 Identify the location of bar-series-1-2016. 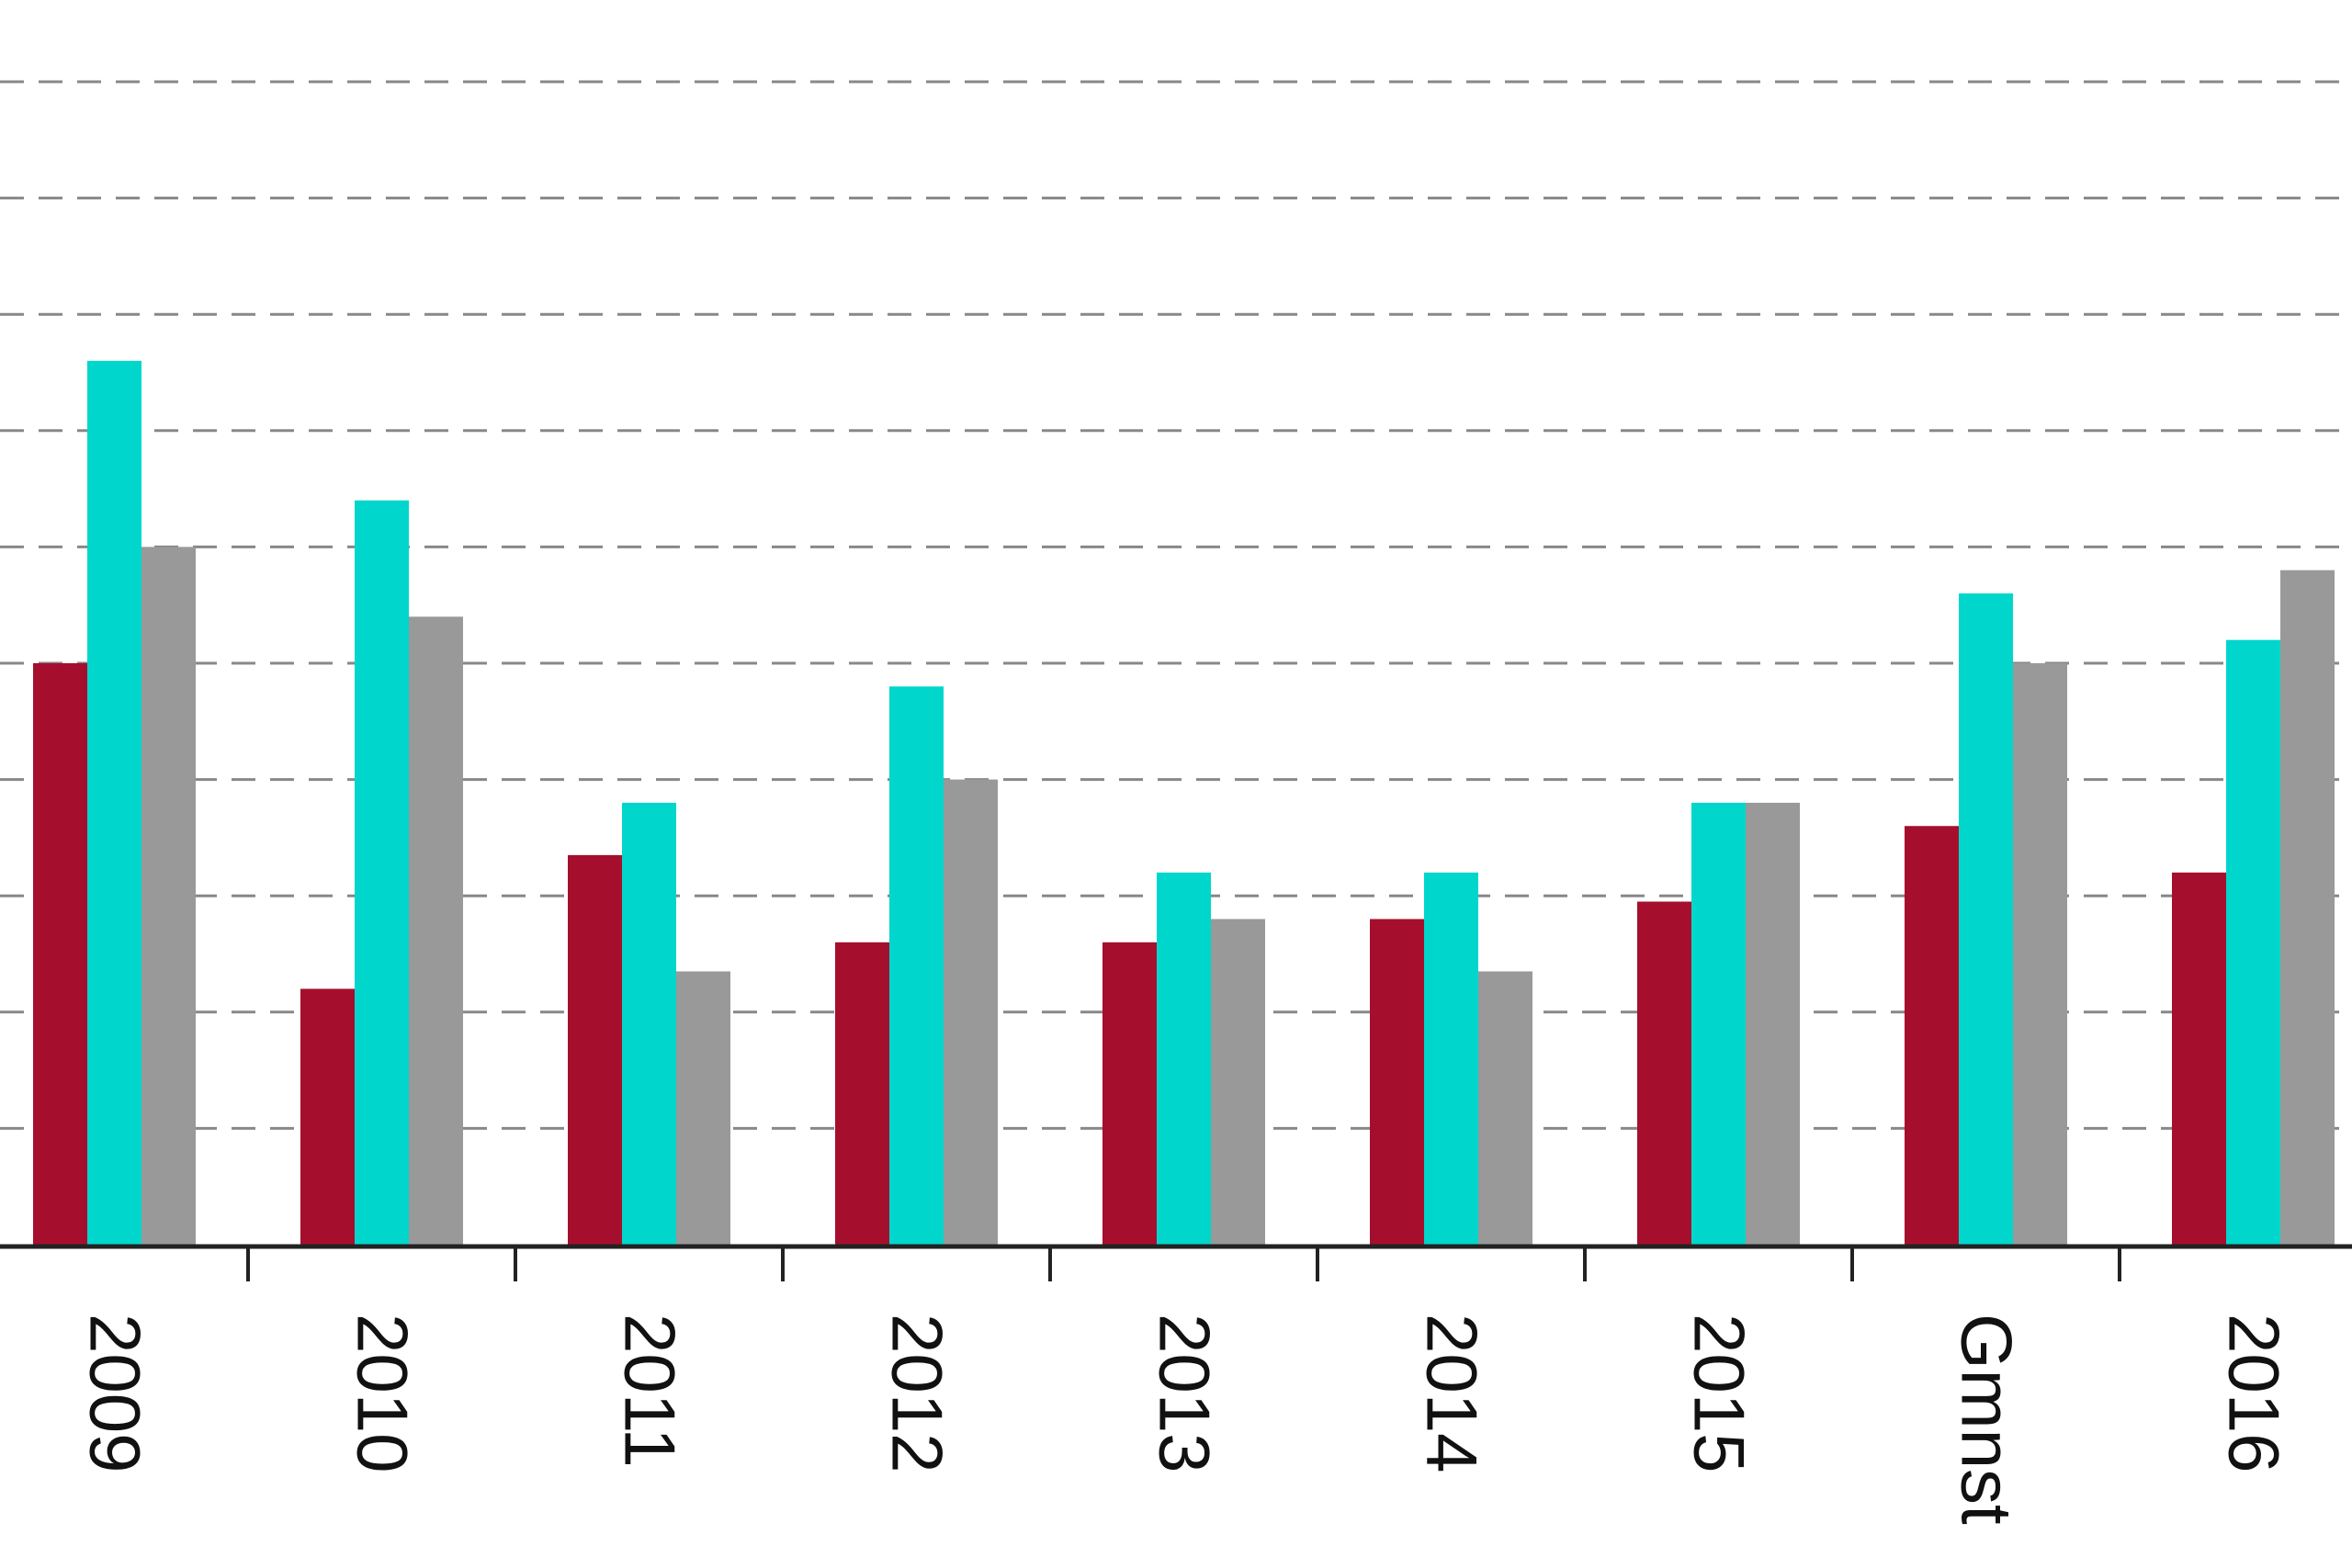
(2199, 1058).